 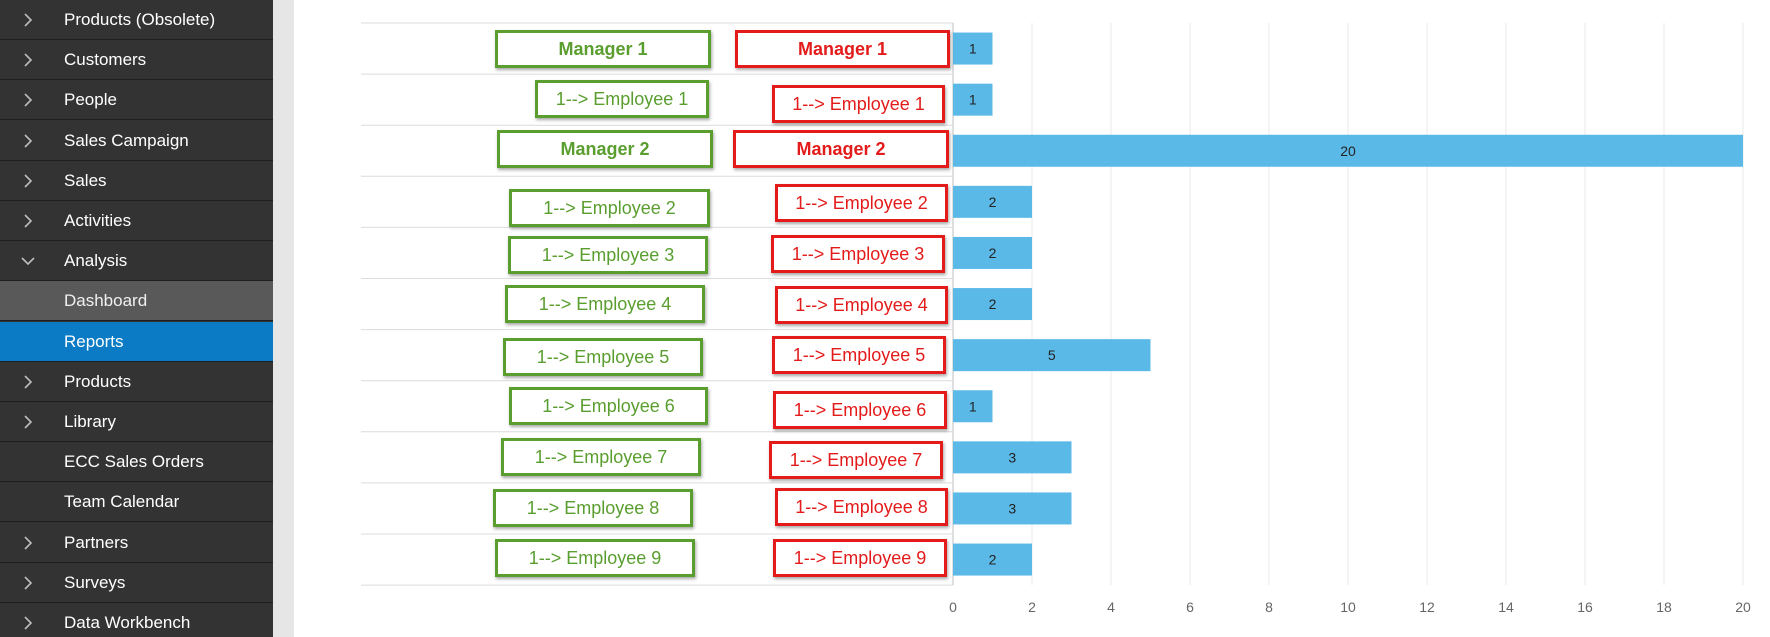 I want to click on sidebar-item-label: People, so click(x=90, y=100).